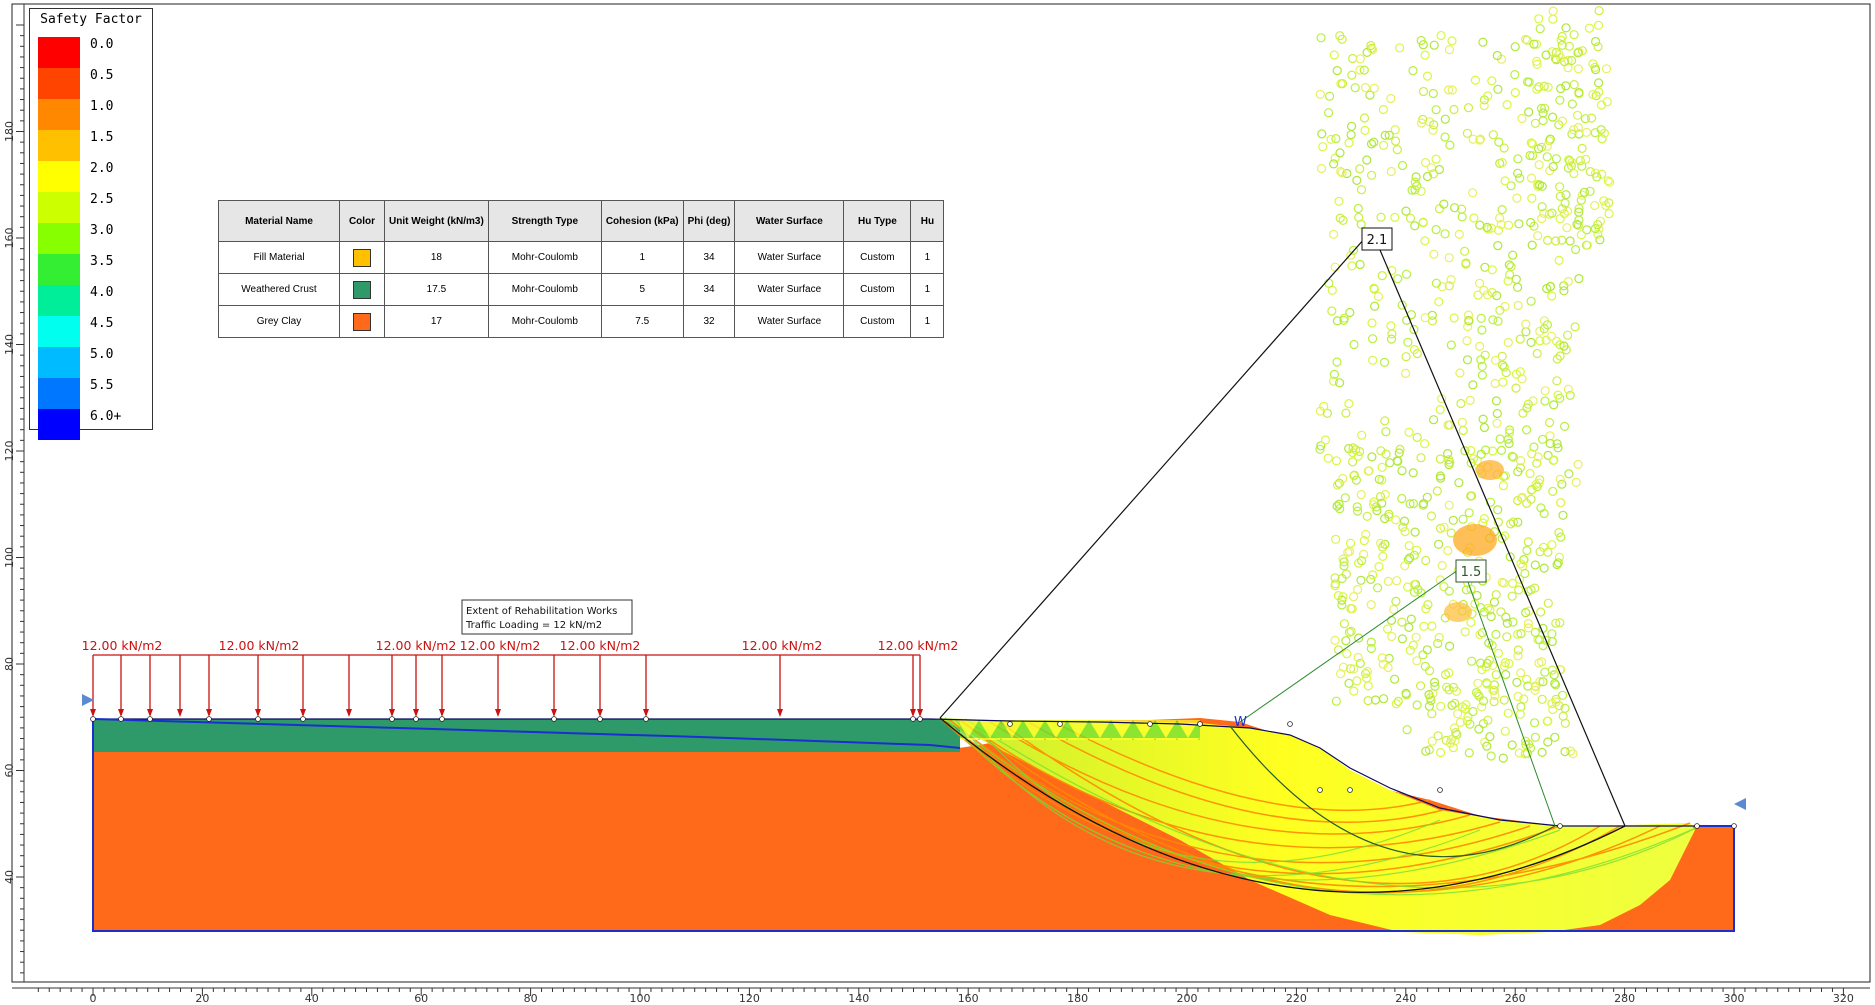 The image size is (1875, 1005). Describe the element at coordinates (895, 772) in the screenshot. I see `ground-surface` at that location.